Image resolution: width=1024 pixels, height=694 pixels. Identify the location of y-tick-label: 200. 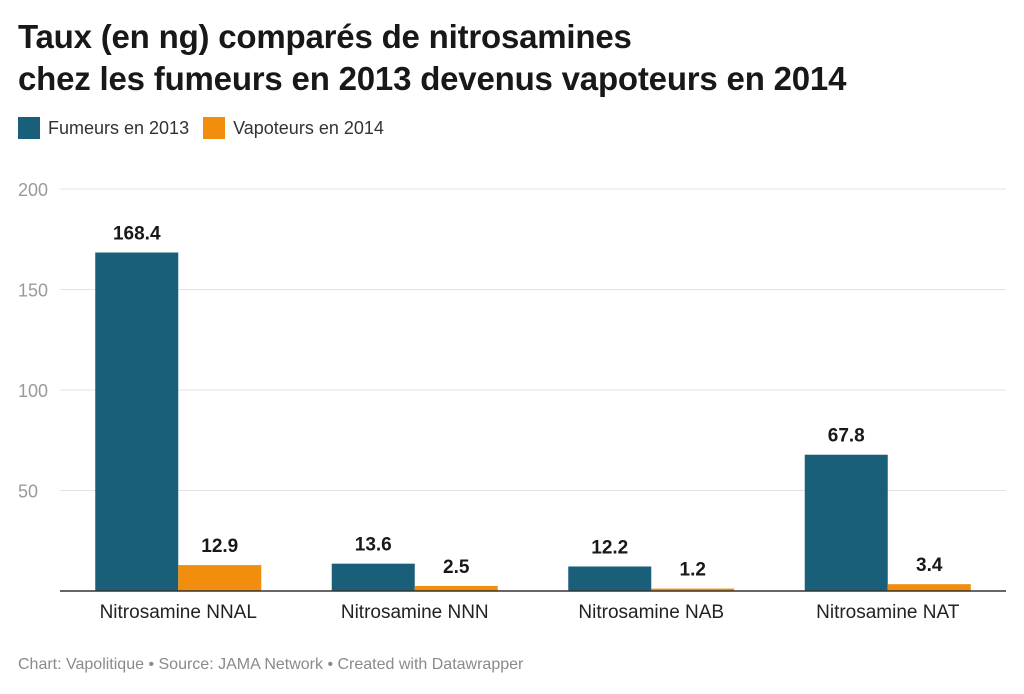
(33, 190).